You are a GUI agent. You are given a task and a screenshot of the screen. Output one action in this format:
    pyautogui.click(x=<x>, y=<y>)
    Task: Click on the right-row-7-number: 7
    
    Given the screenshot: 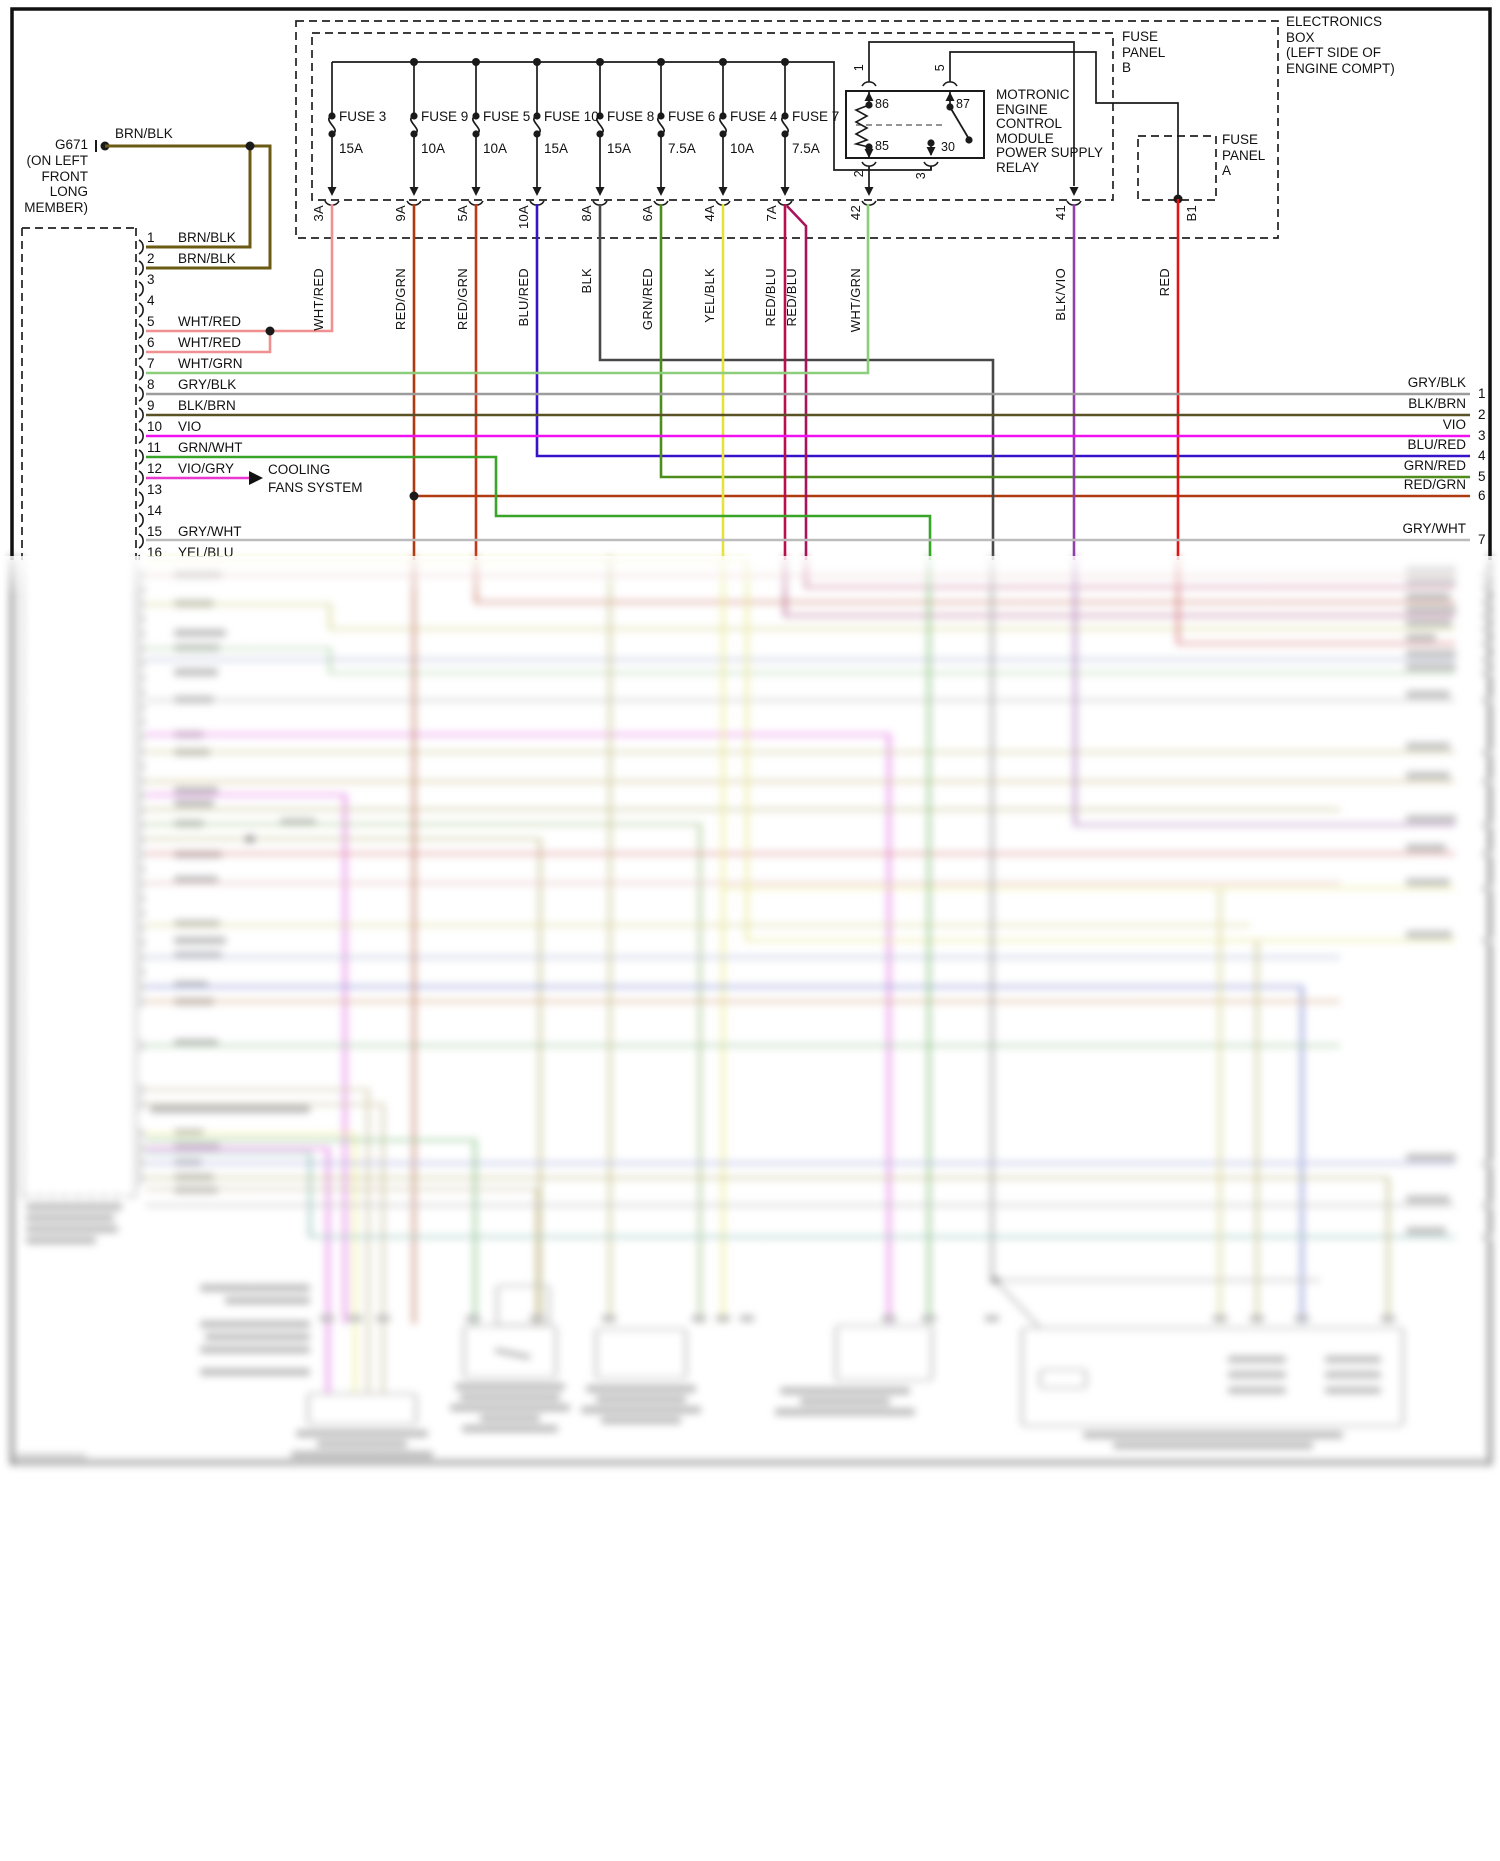 What is the action you would take?
    pyautogui.click(x=1482, y=539)
    